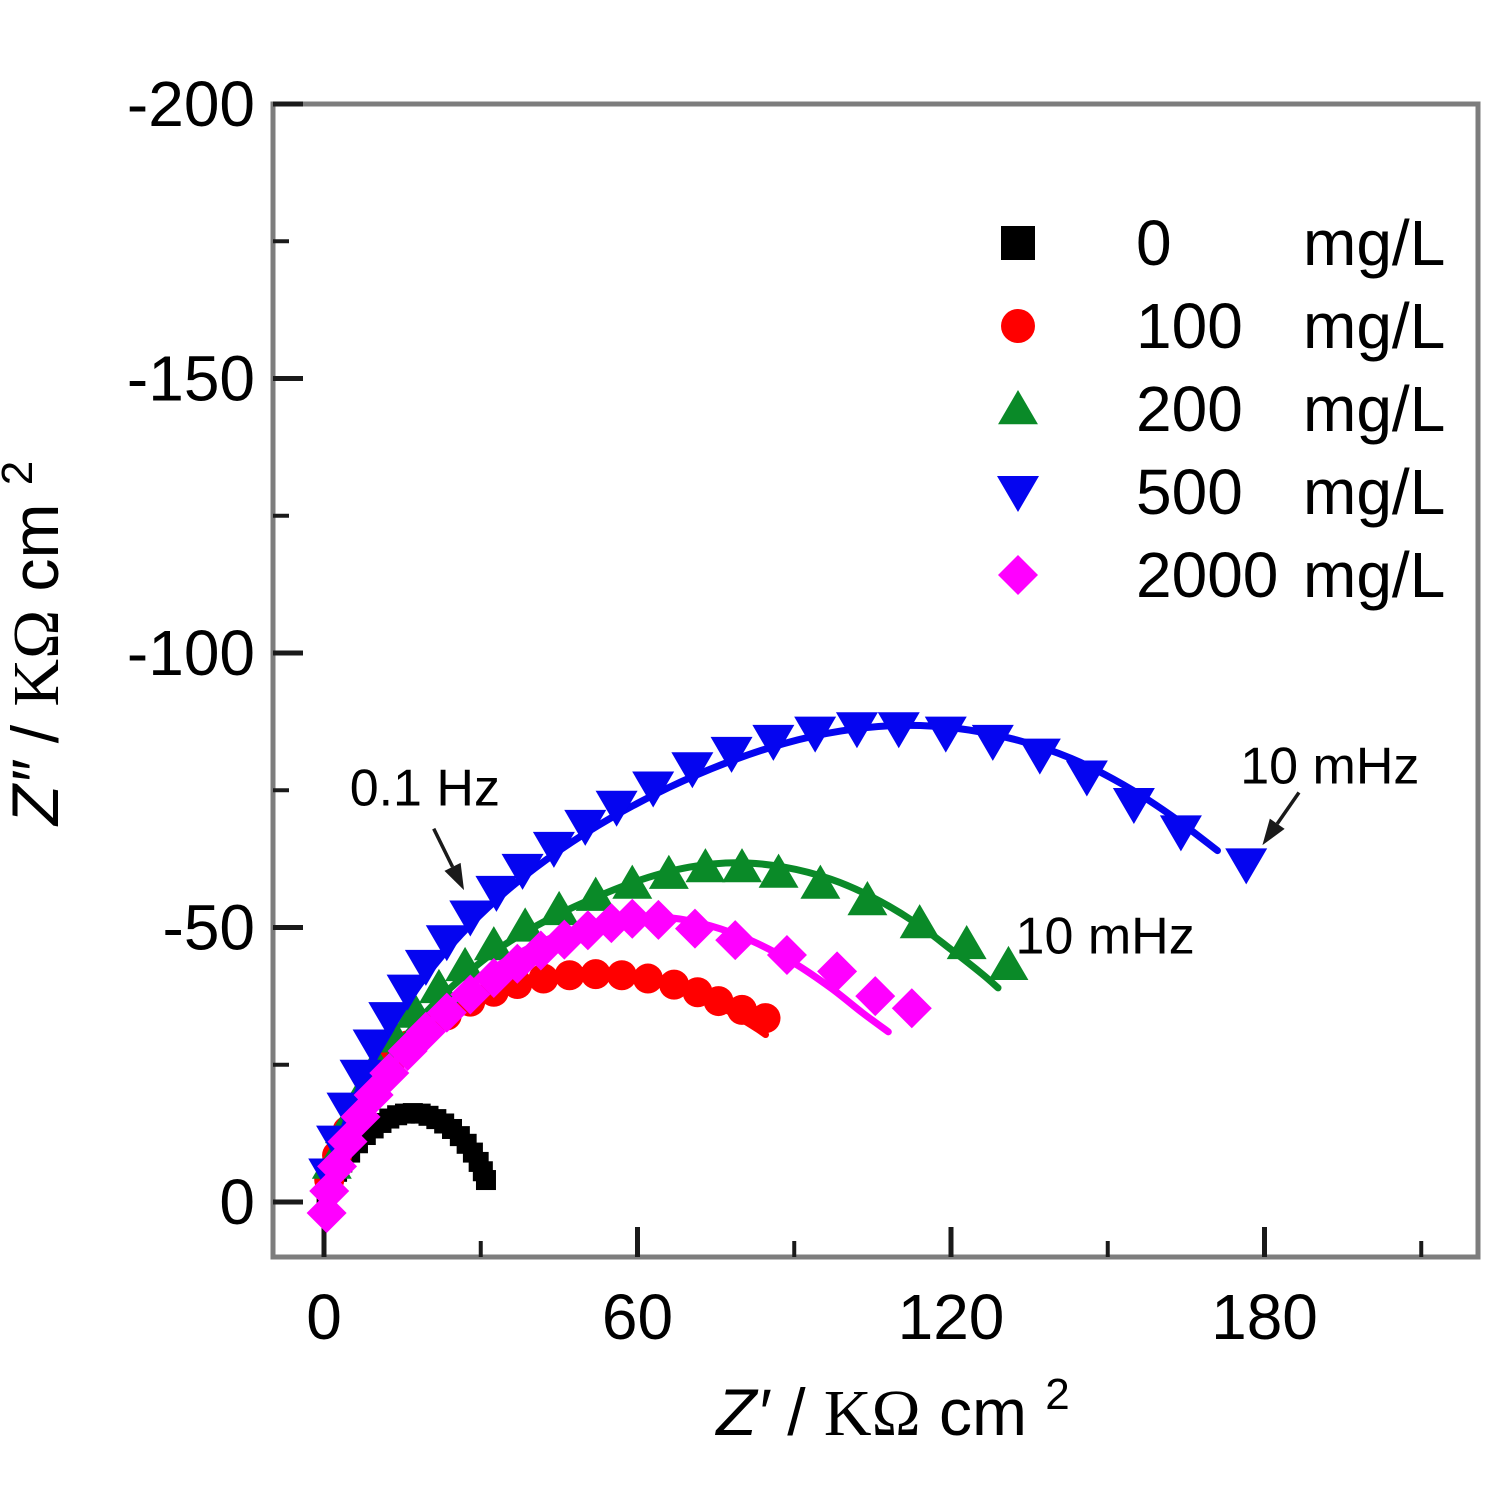 Image resolution: width=1500 pixels, height=1500 pixels. Describe the element at coordinates (425, 825) in the screenshot. I see `annotation-0-1-hz-0: 0.1 Hz` at that location.